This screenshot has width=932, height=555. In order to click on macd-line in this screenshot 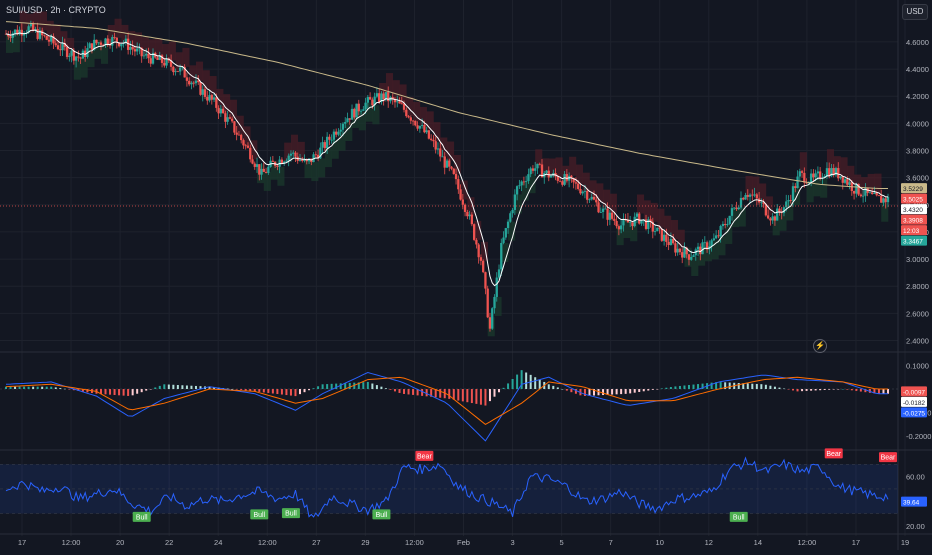, I will do `click(446, 406)`.